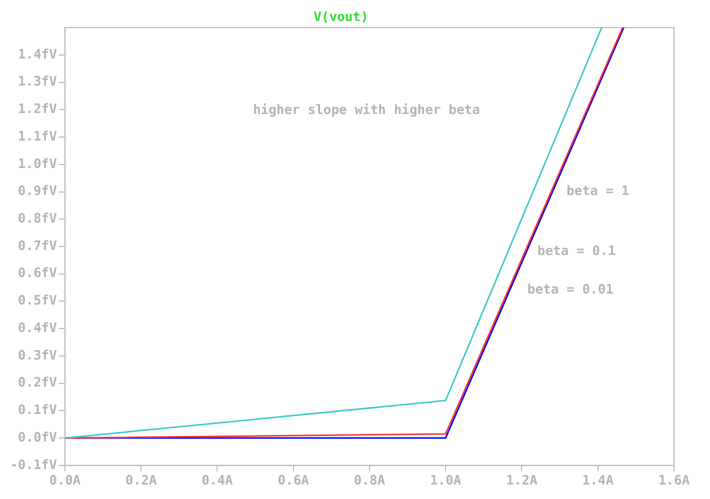 The image size is (710, 499). What do you see at coordinates (366, 110) in the screenshot?
I see `annotation: higher slope with higher beta` at bounding box center [366, 110].